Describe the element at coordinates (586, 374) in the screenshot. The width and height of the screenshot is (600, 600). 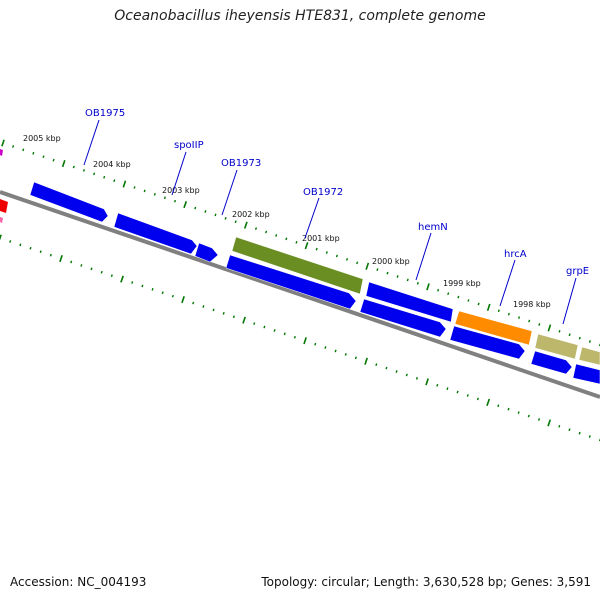
I see `gene-reverse-edge` at that location.